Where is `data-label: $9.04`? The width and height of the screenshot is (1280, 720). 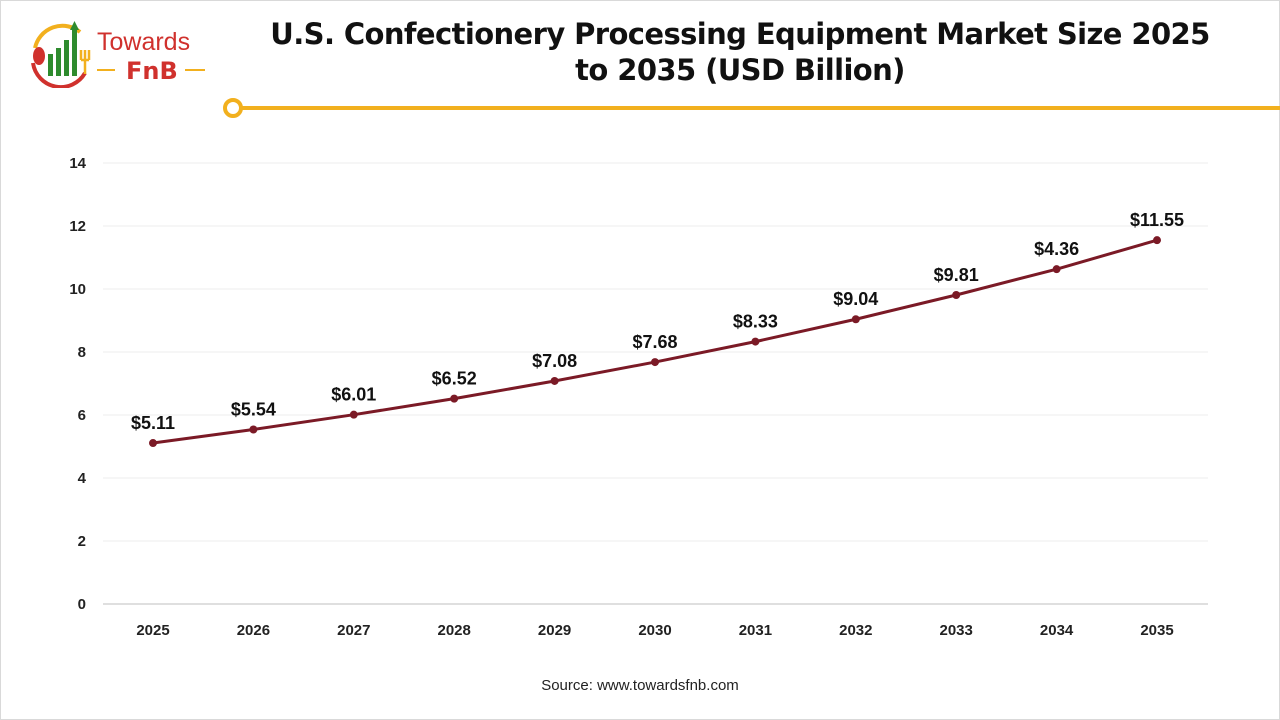 data-label: $9.04 is located at coordinates (855, 299).